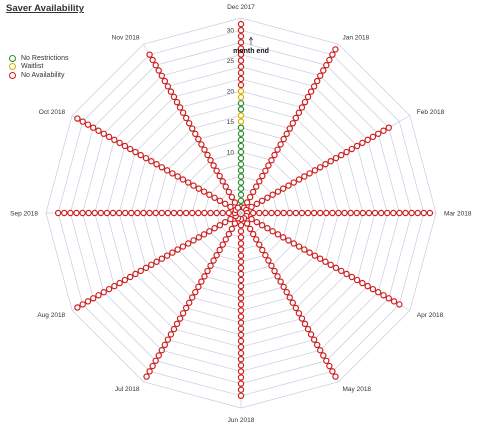  Describe the element at coordinates (357, 280) in the screenshot. I see `point-apr-2018-day-22: Apr 2018 day 22: No Availability` at that location.